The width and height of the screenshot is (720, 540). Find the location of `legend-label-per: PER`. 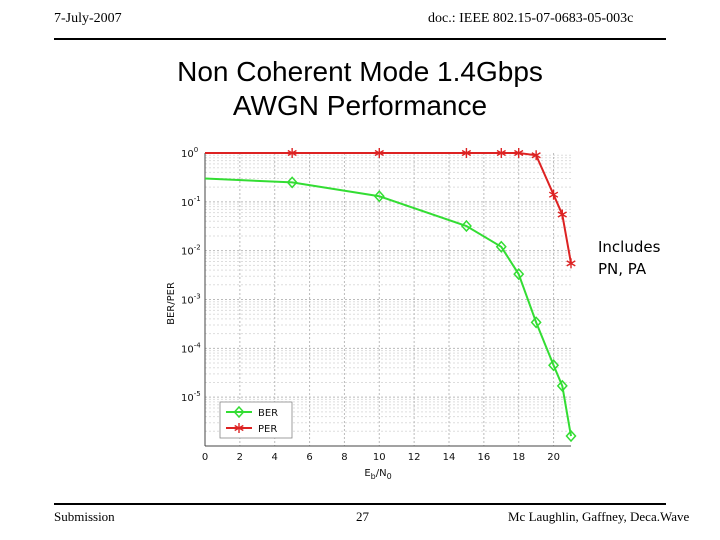

legend-label-per: PER is located at coordinates (267, 429).